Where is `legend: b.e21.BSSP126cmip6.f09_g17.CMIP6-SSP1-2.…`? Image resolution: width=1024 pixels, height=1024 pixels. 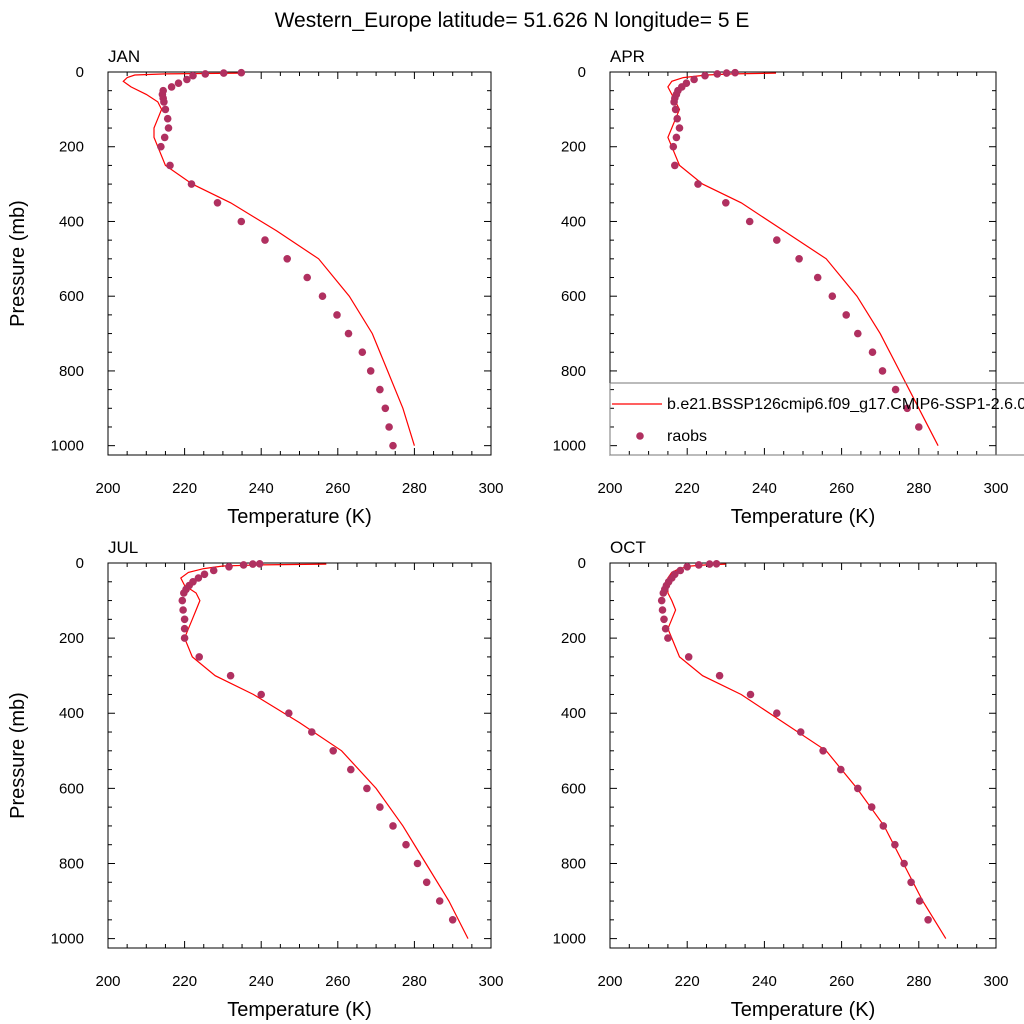
legend: b.e21.BSSP126cmip6.f09_g17.CMIP6-SSP1-2.… is located at coordinates (816, 419).